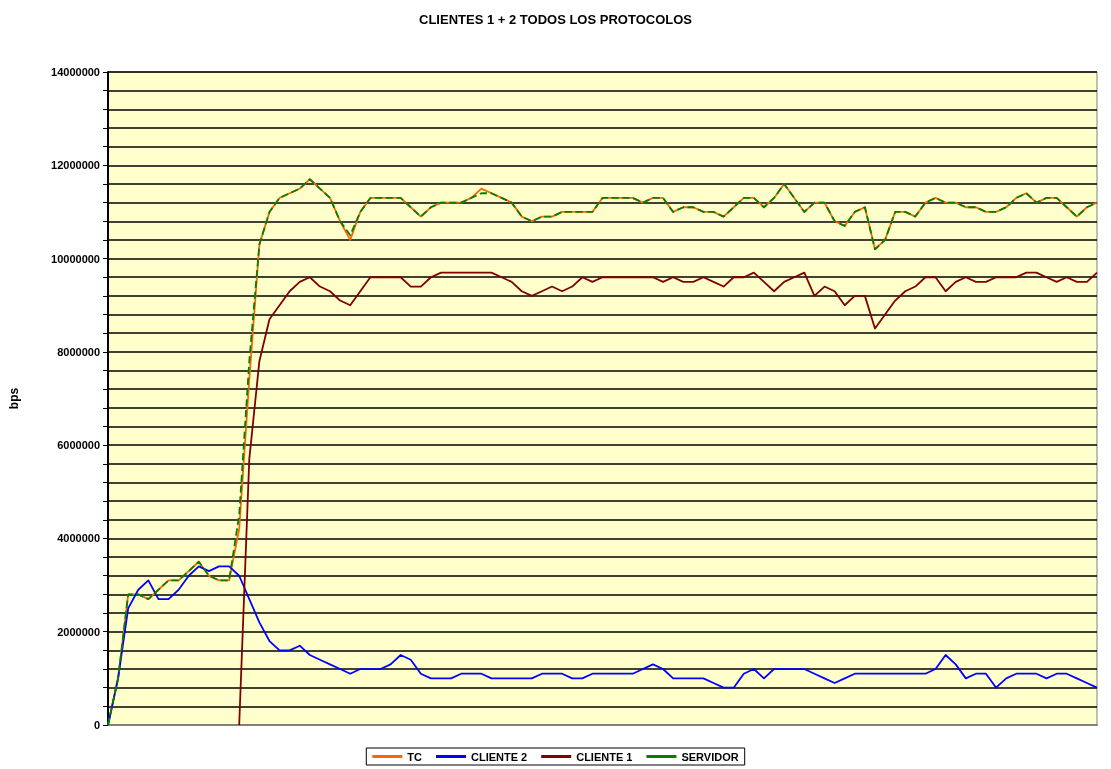 Image resolution: width=1111 pixels, height=769 pixels. Describe the element at coordinates (78, 538) in the screenshot. I see `y-tick-label: 4000000` at that location.